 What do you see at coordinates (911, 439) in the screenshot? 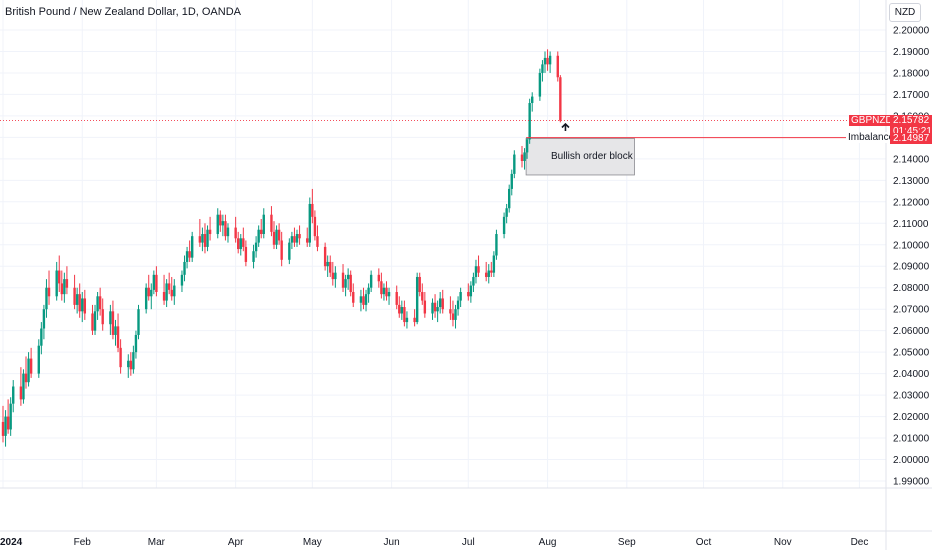
I see `price-tick-label: 2.01000` at bounding box center [911, 439].